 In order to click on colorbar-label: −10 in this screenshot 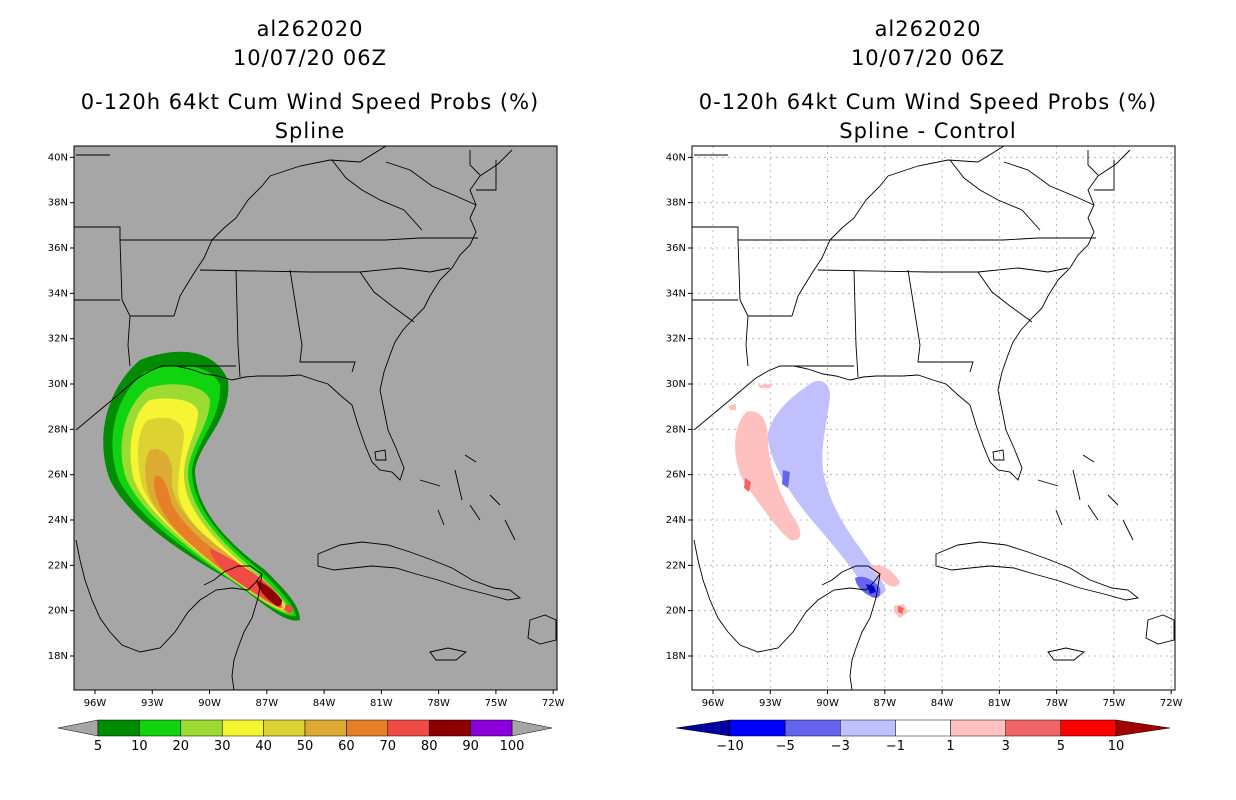, I will do `click(729, 746)`.